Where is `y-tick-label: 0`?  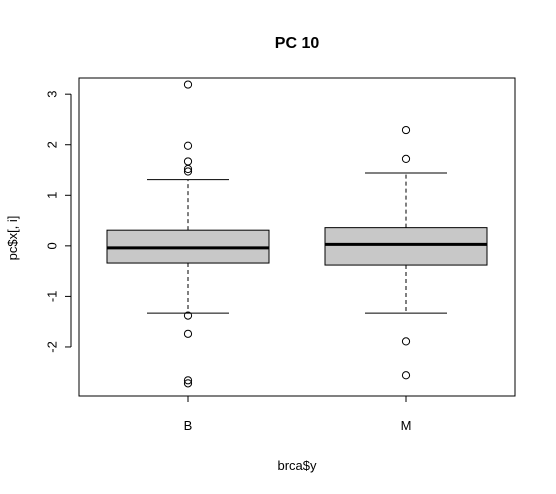
y-tick-label: 0 is located at coordinates (52, 245).